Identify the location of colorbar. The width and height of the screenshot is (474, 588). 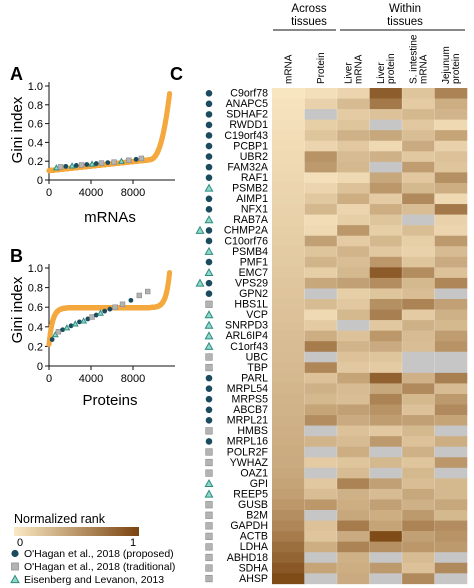
(76, 531).